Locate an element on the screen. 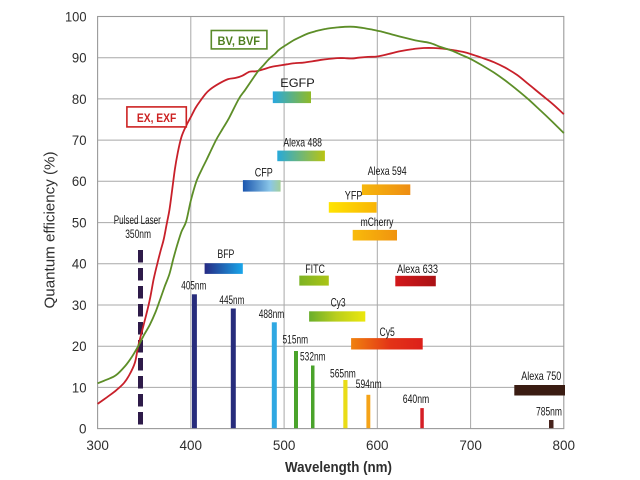 Image resolution: width=640 pixels, height=480 pixels. svg-text: 50 is located at coordinates (79, 223).